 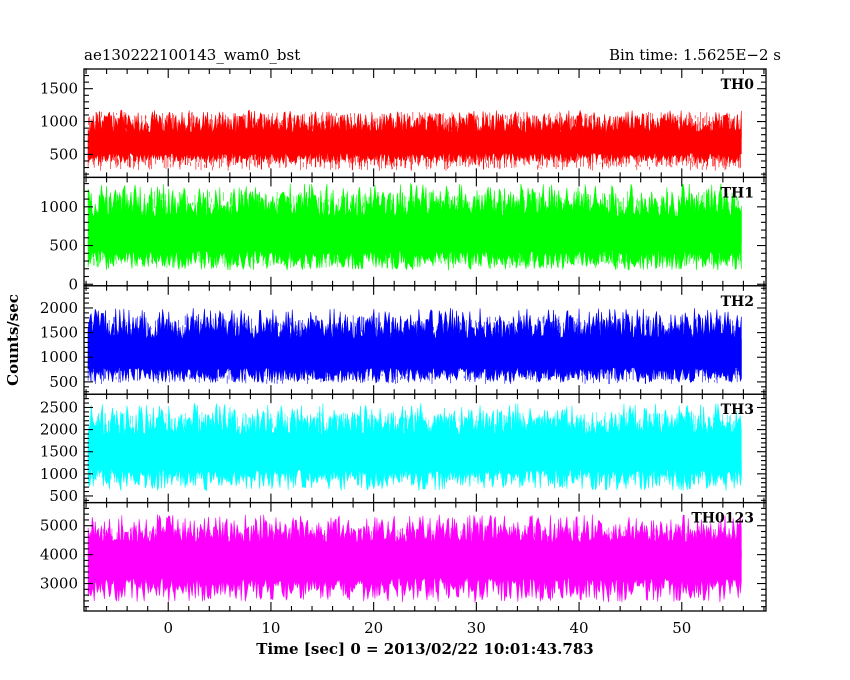 What do you see at coordinates (373, 628) in the screenshot?
I see `x-tick-label: 20` at bounding box center [373, 628].